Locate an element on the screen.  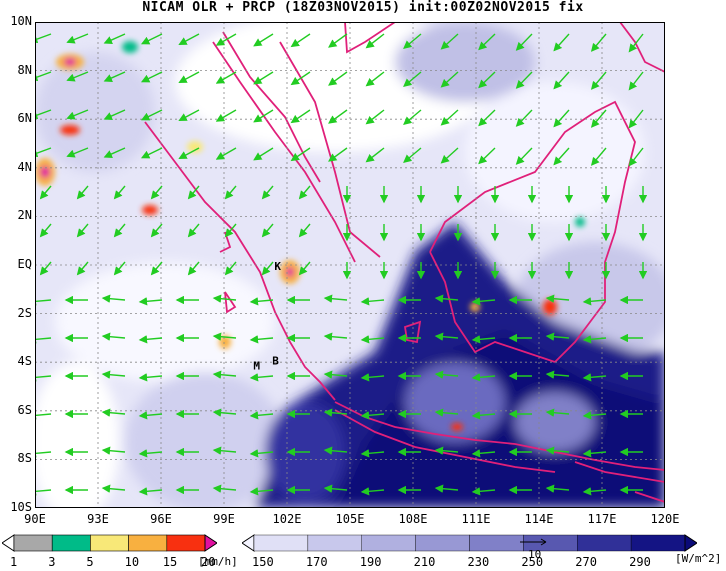
longitude-label: 108E is located at coordinates (413, 519).